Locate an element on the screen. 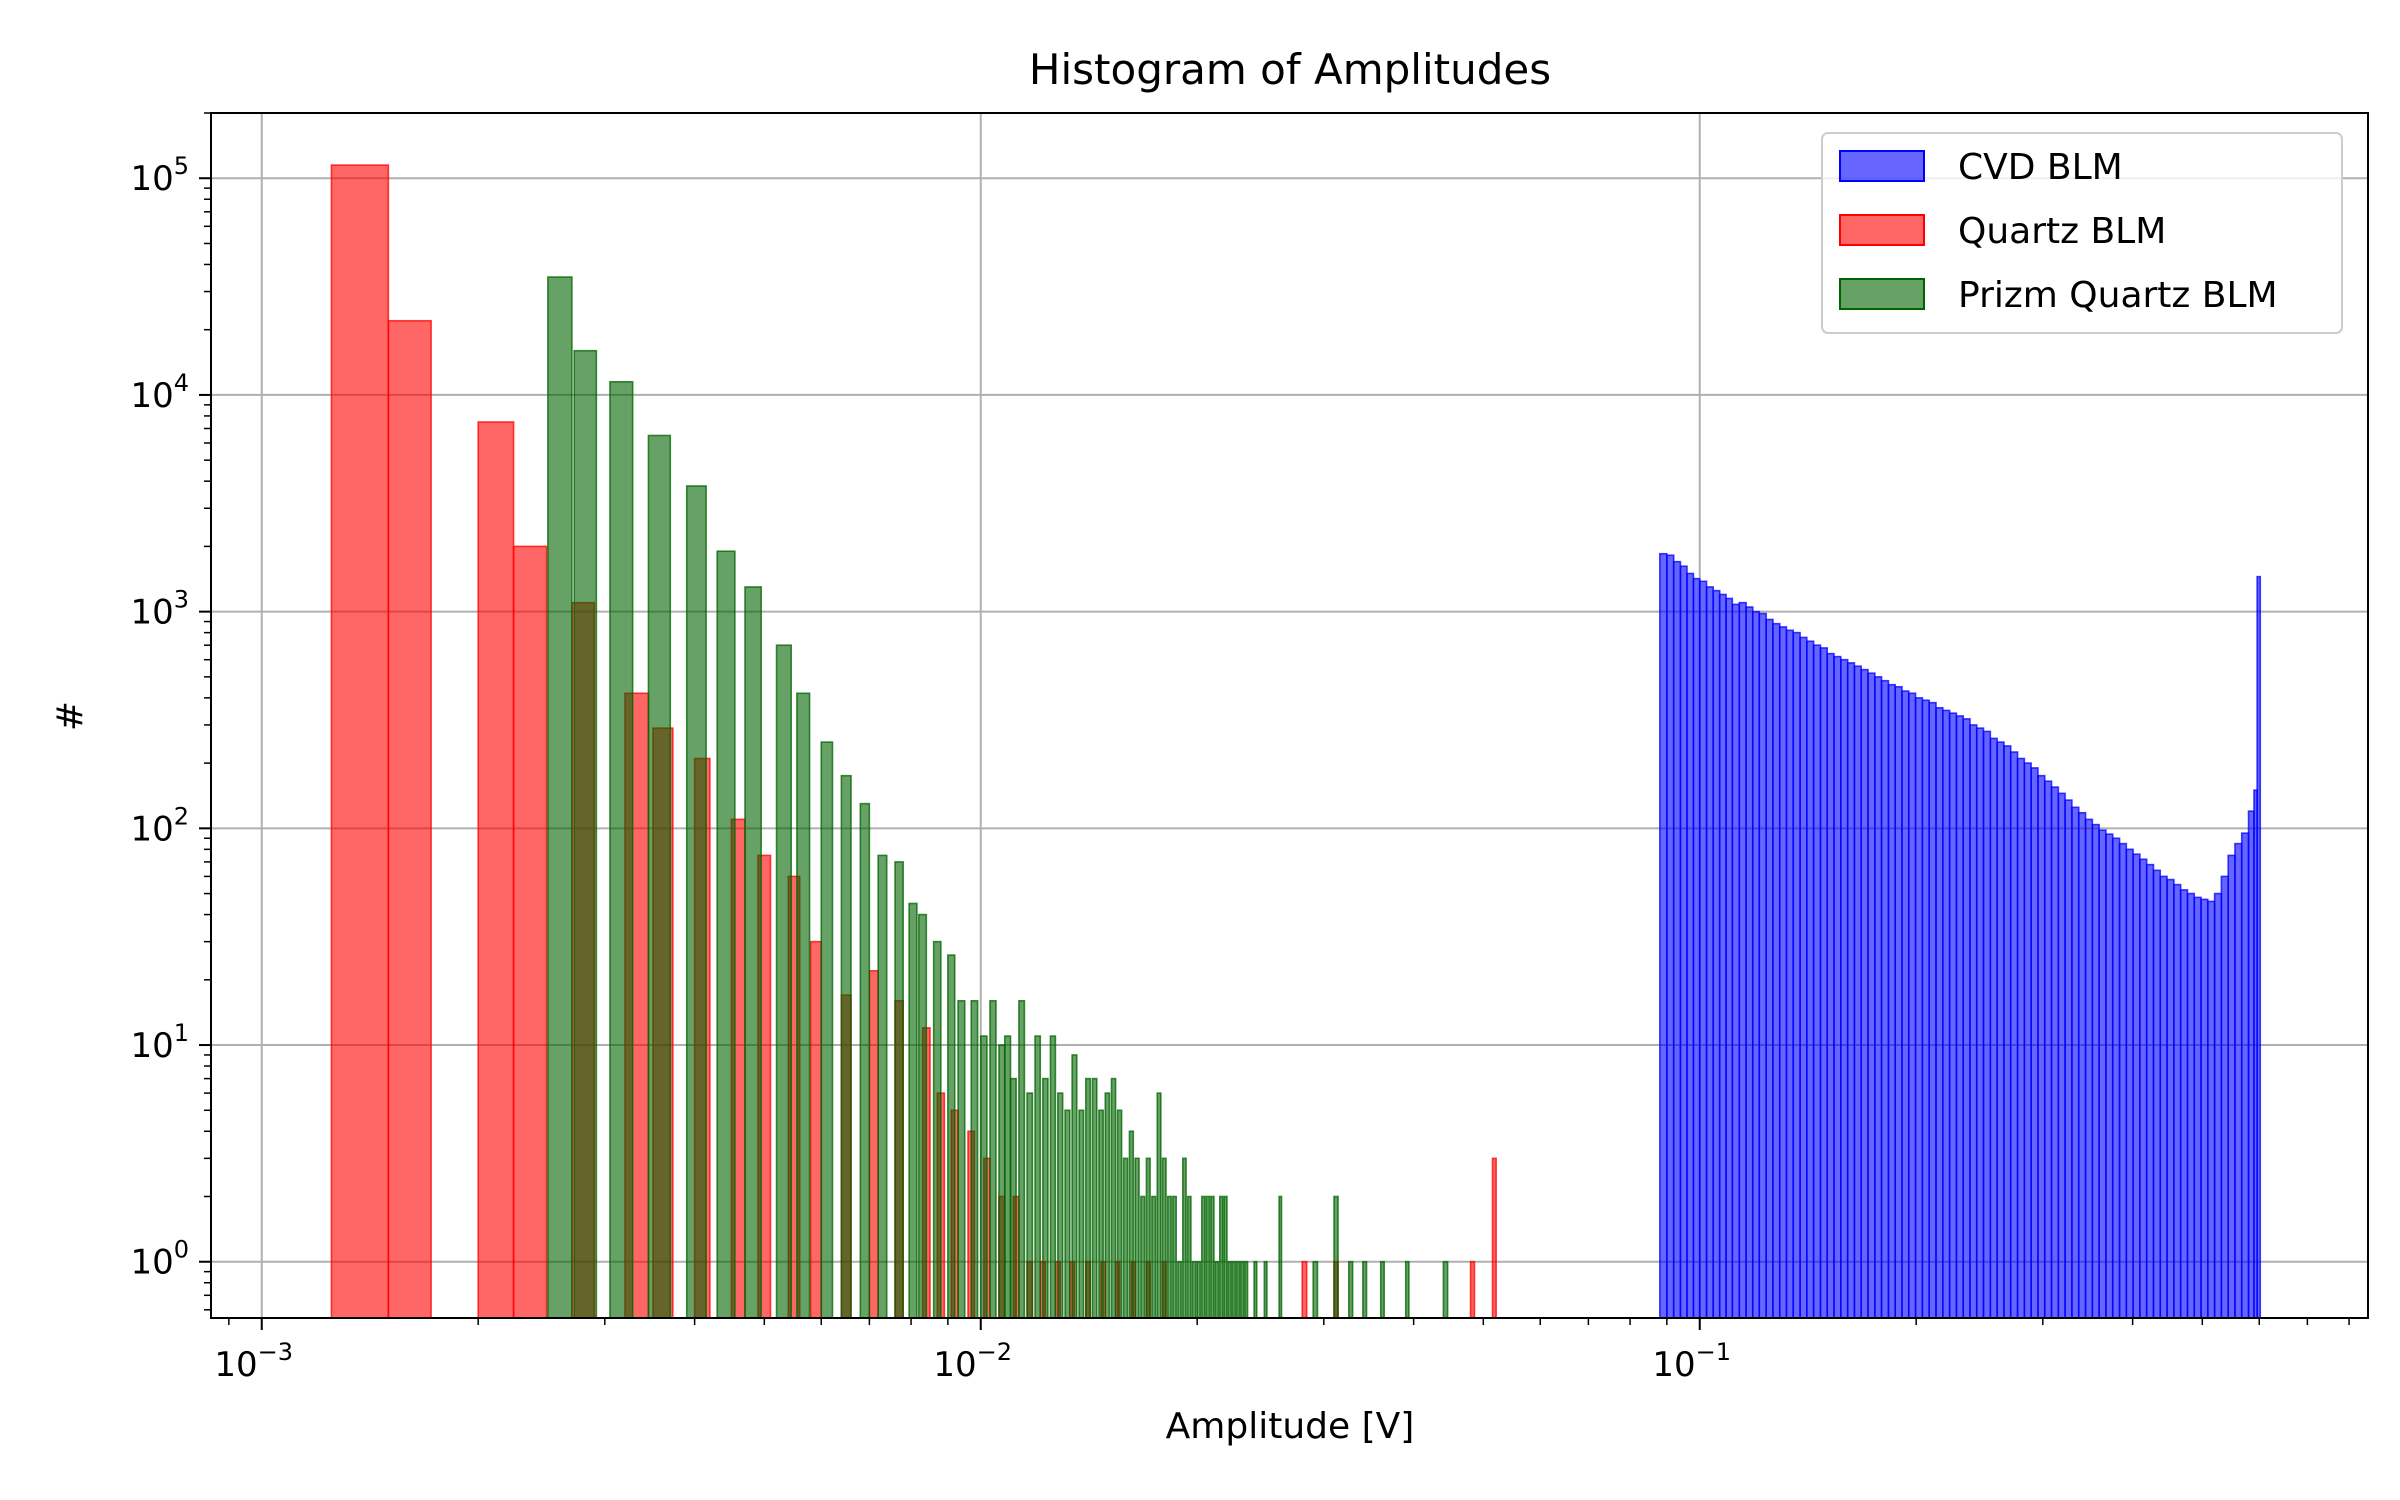 This screenshot has width=2400, height=1500. y-tick-label: 100 is located at coordinates (159, 1259).